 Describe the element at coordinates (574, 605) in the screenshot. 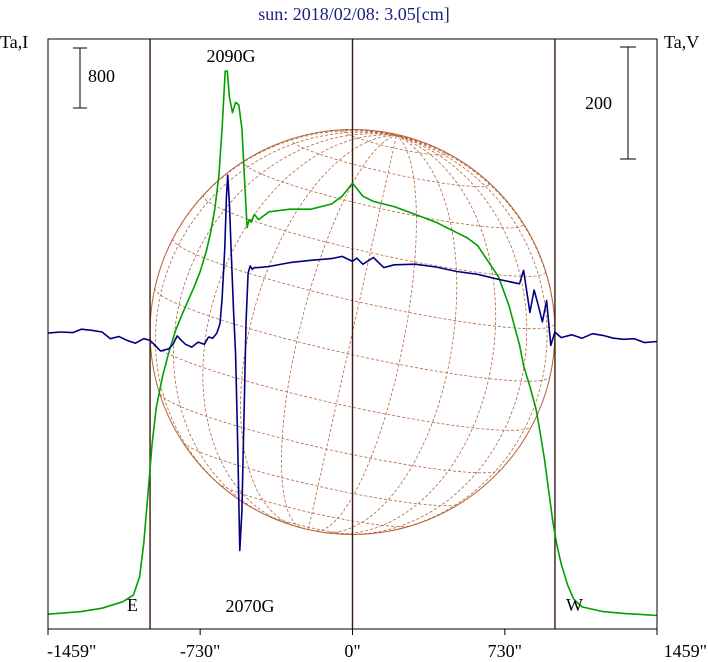

I see `annotation-west: W` at that location.